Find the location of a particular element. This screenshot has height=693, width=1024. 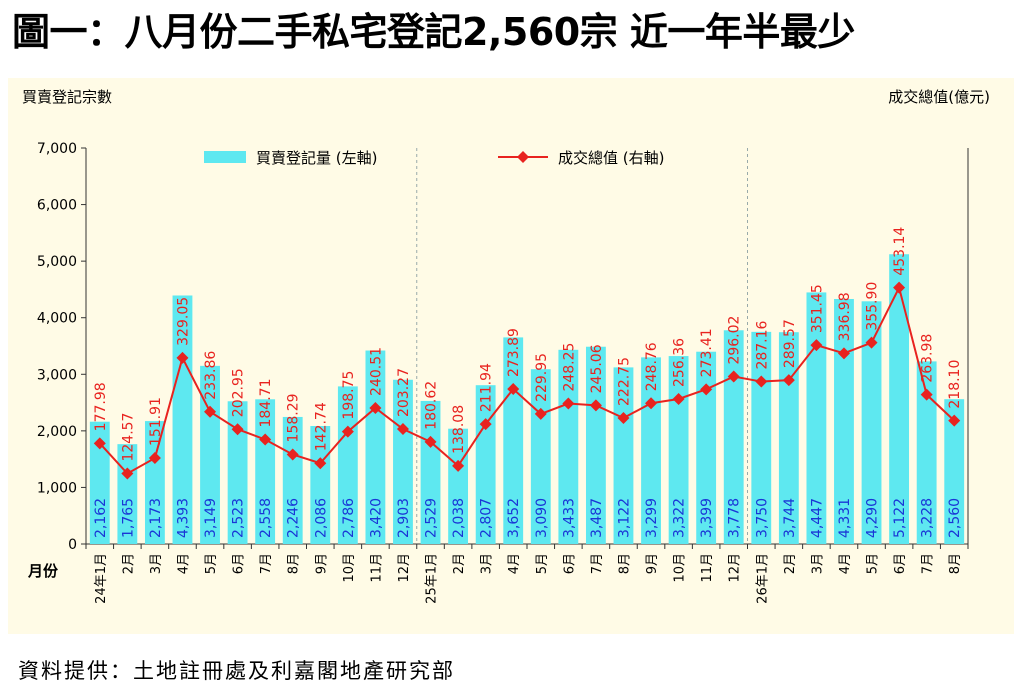

bar-value-label: 3,778 is located at coordinates (735, 518).